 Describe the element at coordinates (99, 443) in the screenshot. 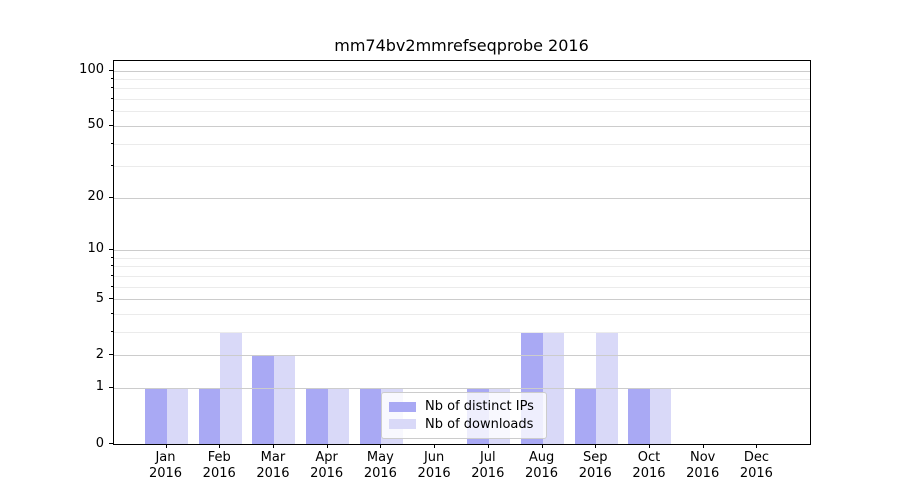

I see `y-tick-label-0: 0` at that location.